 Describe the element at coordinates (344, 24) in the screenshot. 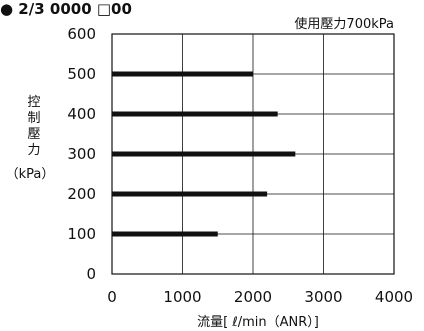

I see `chart-annotation: 使用壓力700kPa` at that location.